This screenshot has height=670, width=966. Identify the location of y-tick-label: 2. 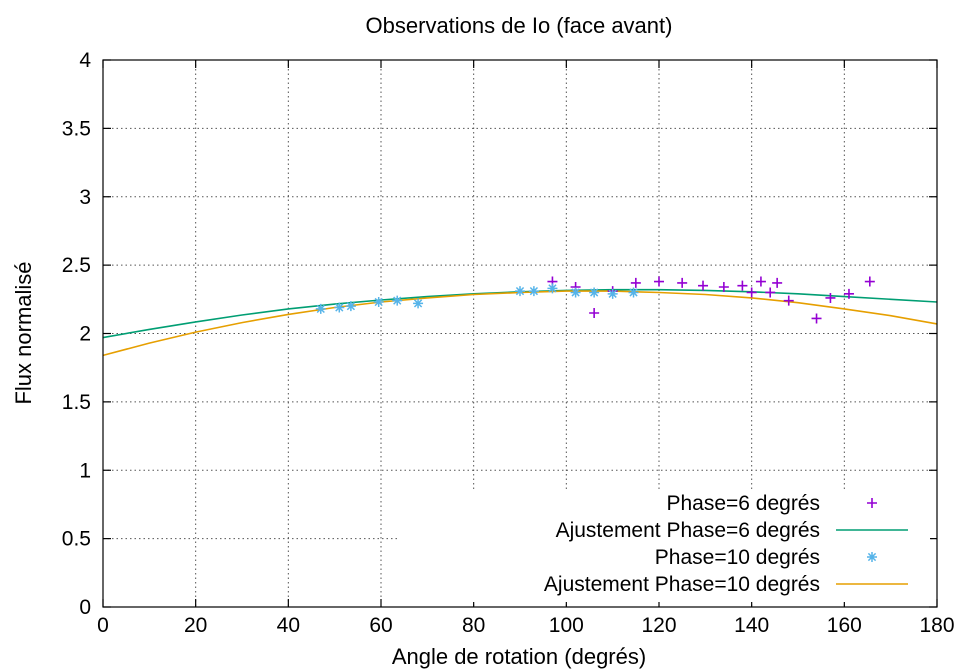
(85, 334).